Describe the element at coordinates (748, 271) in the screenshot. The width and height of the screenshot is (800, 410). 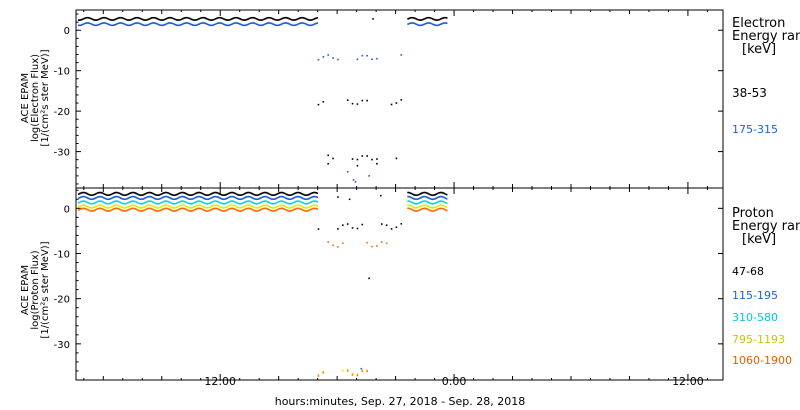
I see `legend-entry-47-68: 47-68` at that location.